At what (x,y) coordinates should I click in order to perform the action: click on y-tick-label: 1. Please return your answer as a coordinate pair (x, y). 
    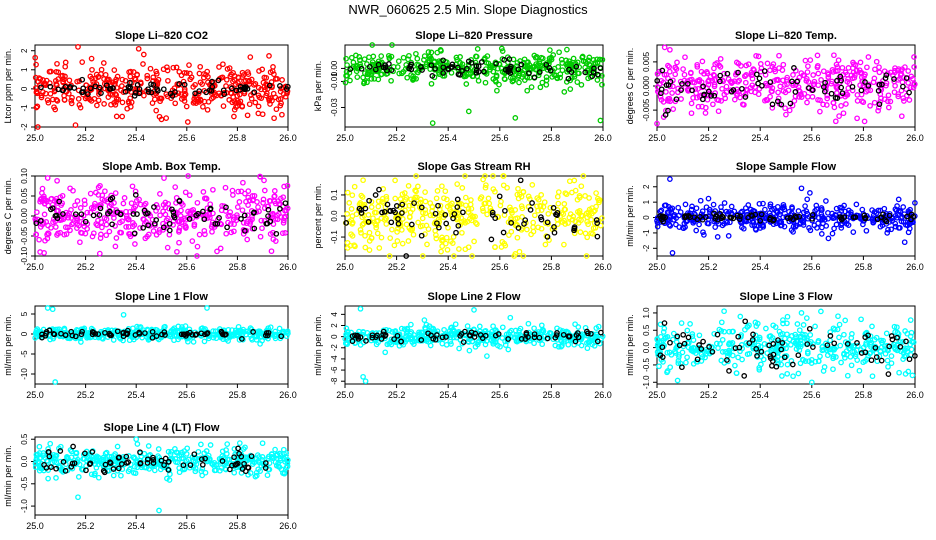
    Looking at the image, I should click on (646, 201).